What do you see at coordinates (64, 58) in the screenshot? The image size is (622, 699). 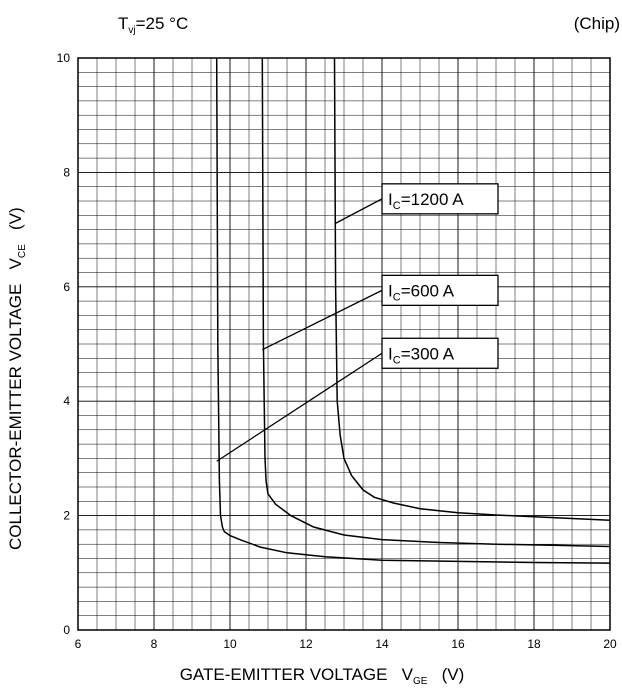 I see `y-tick-label: 10` at bounding box center [64, 58].